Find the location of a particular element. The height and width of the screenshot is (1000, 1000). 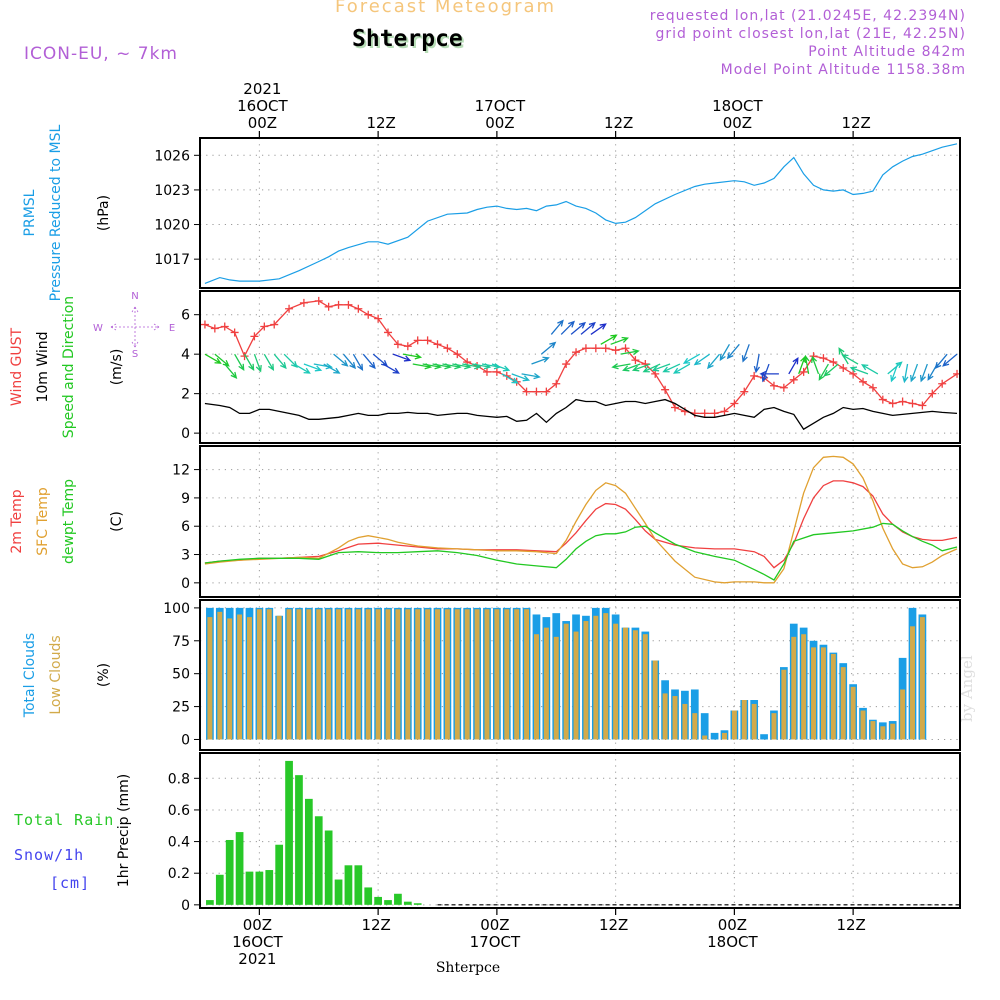

pressure-axis-label: PRMSL is located at coordinates (30, 212).